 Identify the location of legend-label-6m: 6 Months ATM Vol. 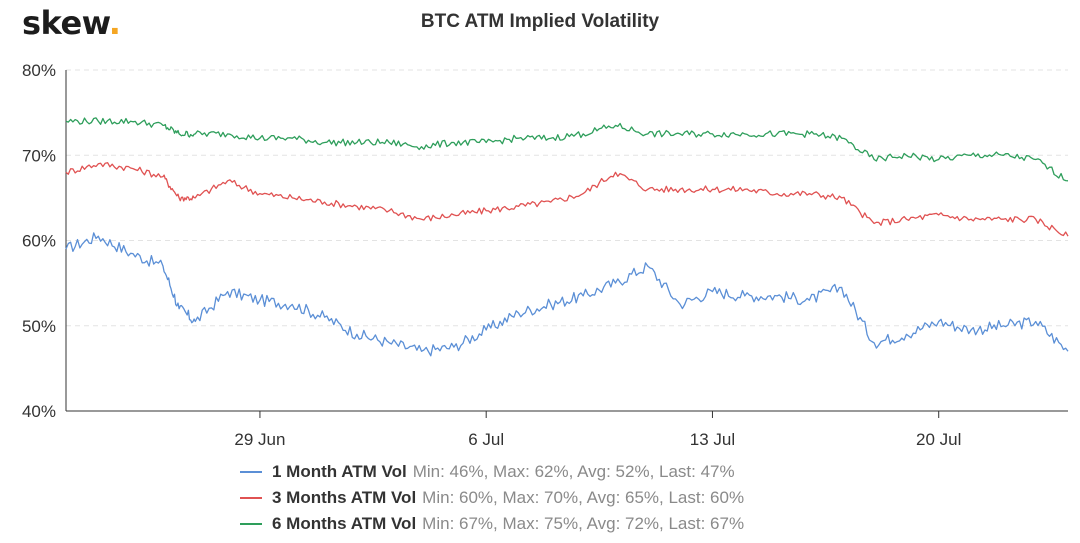
(344, 523).